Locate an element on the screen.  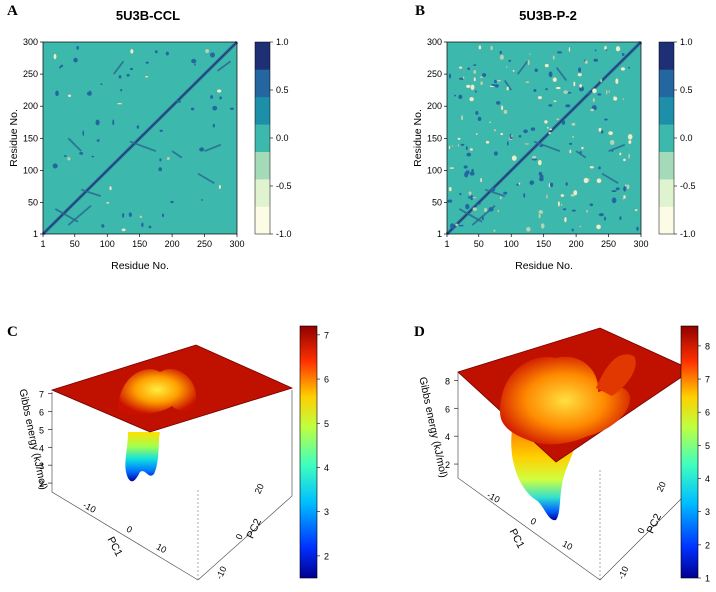
colorbar-tick-label: 2 is located at coordinates (707, 545).